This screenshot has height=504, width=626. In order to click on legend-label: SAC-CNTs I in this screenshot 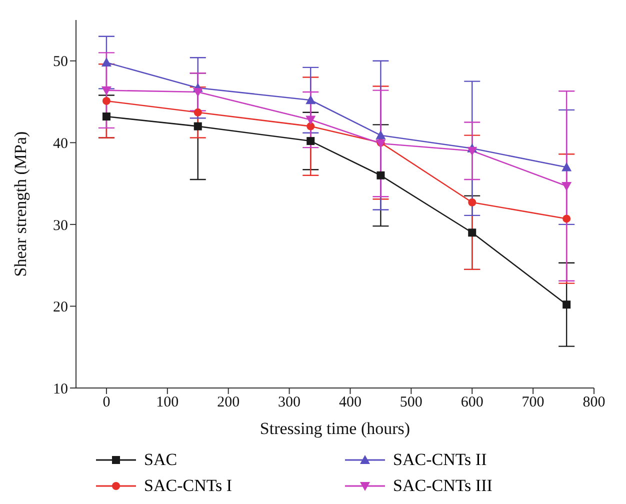, I will do `click(188, 486)`.